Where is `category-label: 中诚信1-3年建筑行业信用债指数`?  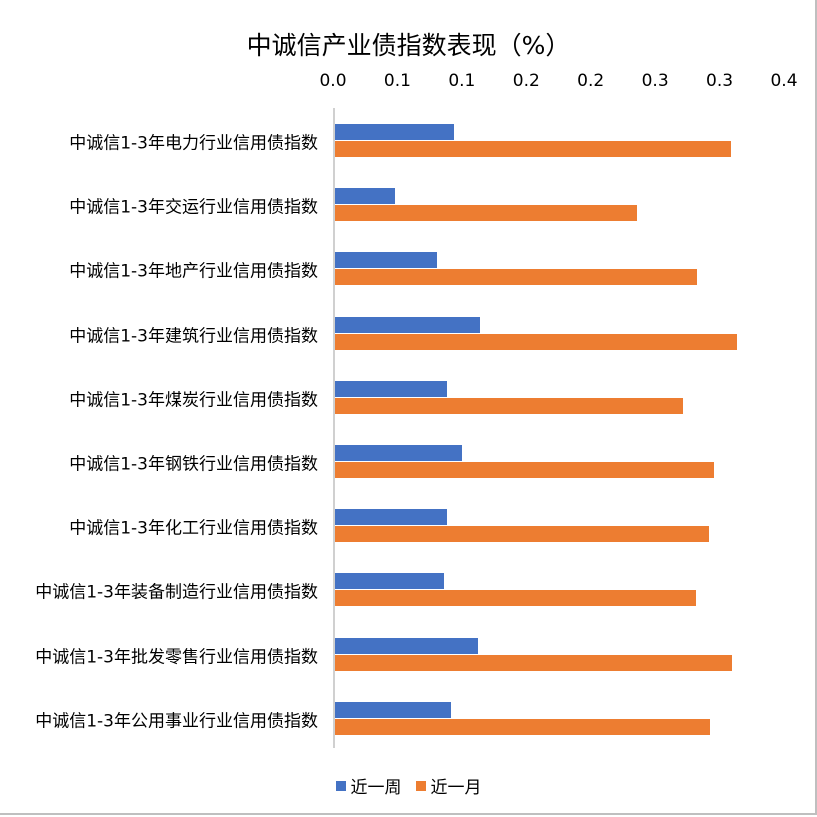 category-label: 中诚信1-3年建筑行业信用债指数 is located at coordinates (193, 336).